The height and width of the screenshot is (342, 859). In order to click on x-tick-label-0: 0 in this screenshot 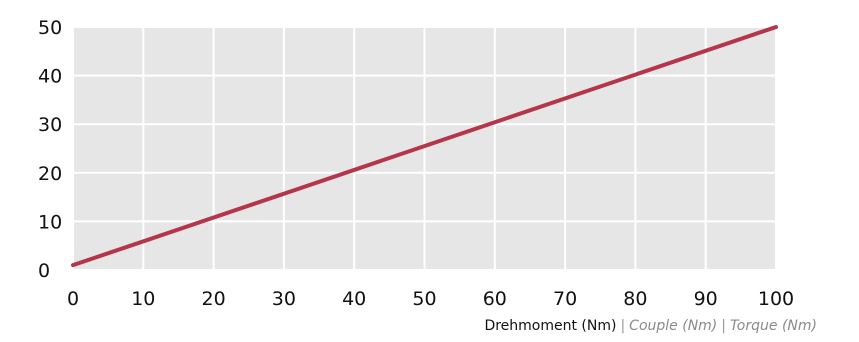, I will do `click(73, 299)`.